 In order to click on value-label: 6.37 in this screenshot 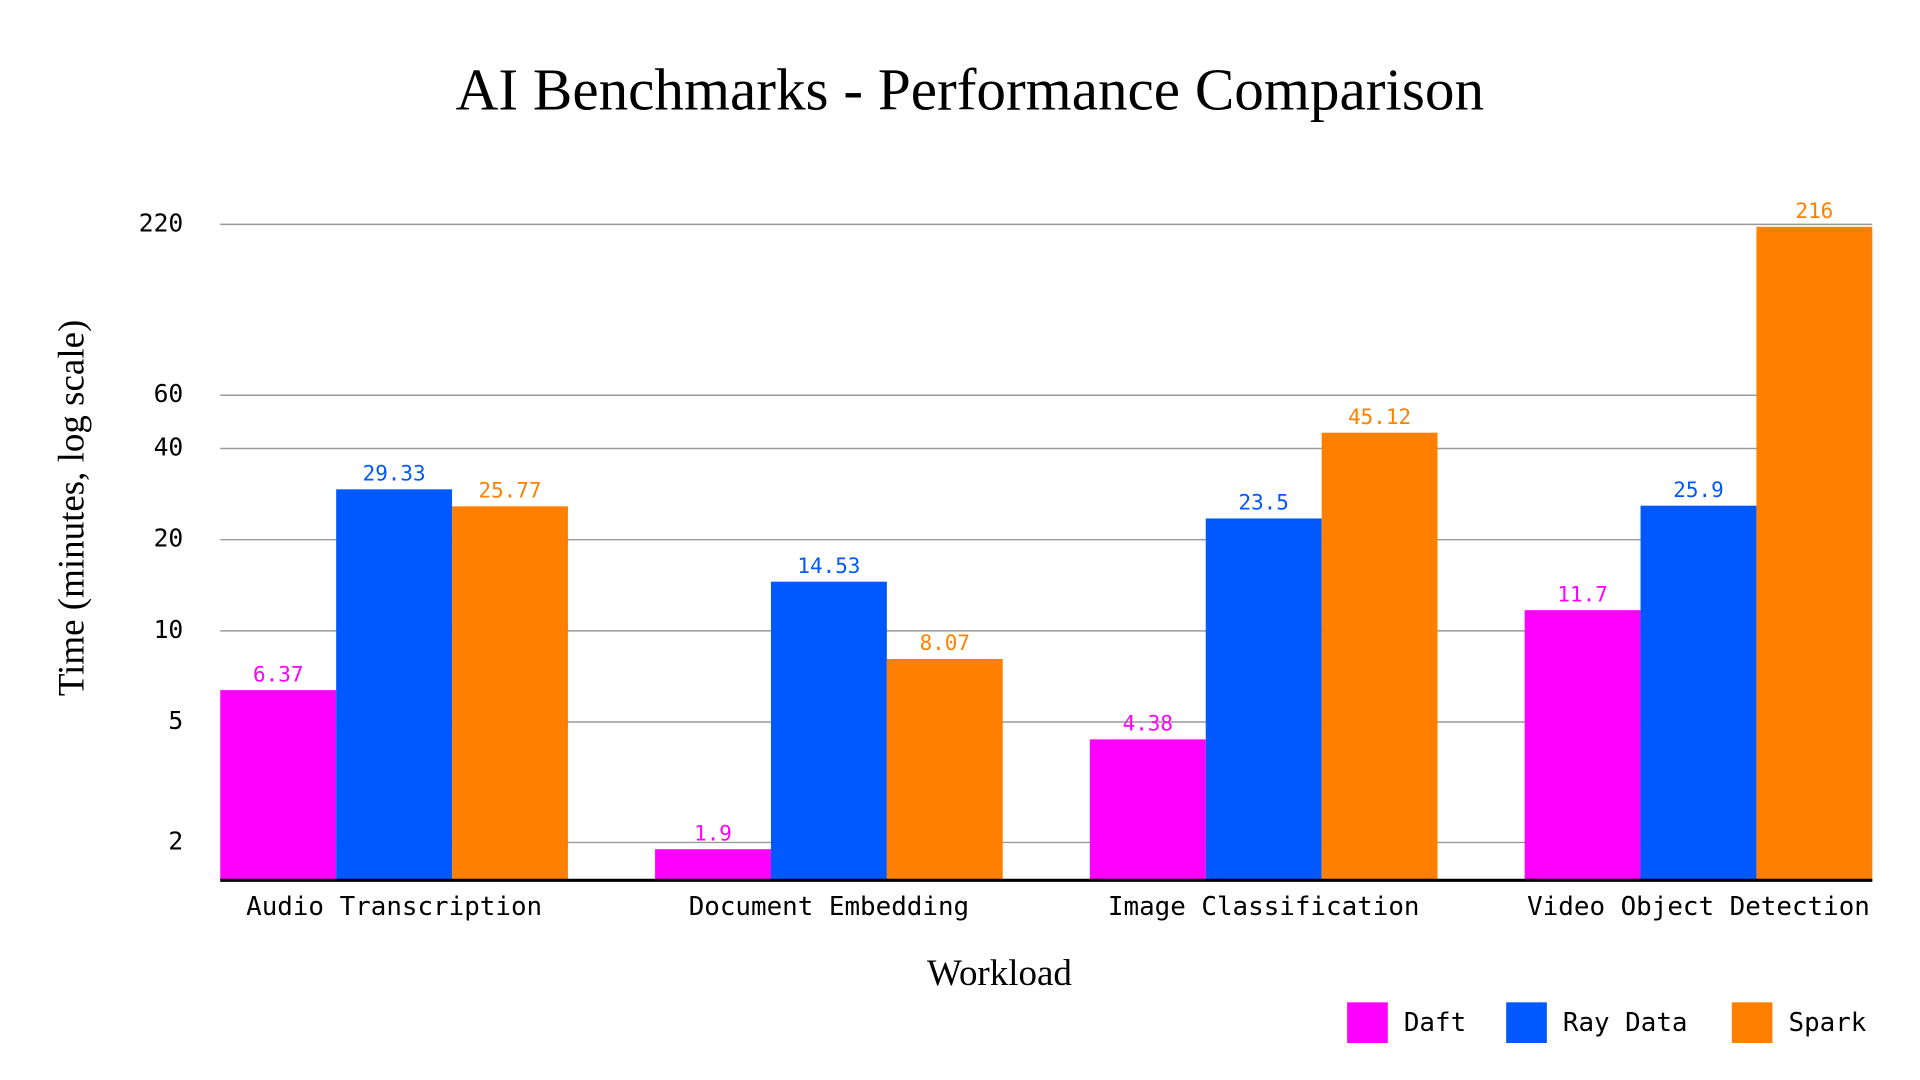, I will do `click(278, 674)`.